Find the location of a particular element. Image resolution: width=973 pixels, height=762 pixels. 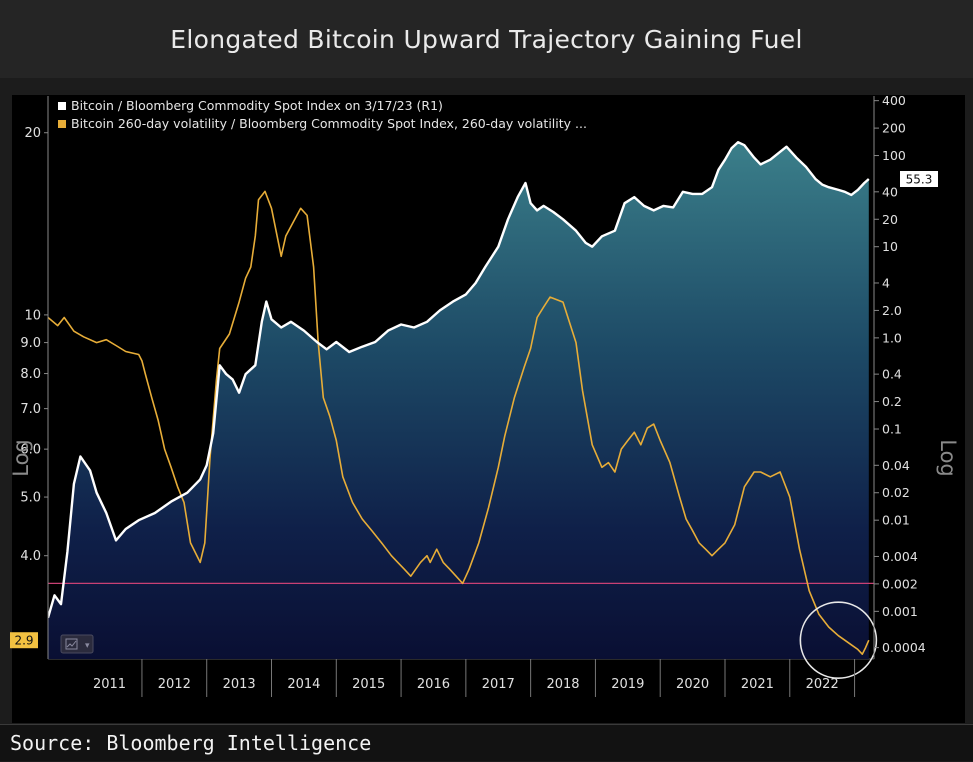

left-tick-label: 4.0 is located at coordinates (30, 556).